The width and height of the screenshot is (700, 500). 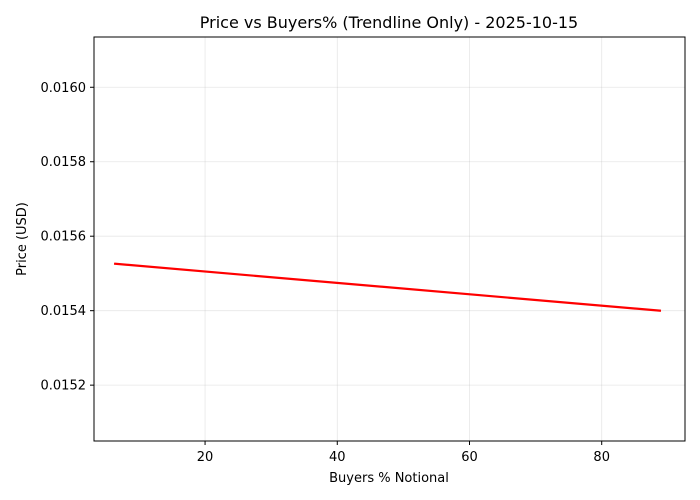 What do you see at coordinates (389, 478) in the screenshot?
I see `x-axis-title: Buyers % Notional` at bounding box center [389, 478].